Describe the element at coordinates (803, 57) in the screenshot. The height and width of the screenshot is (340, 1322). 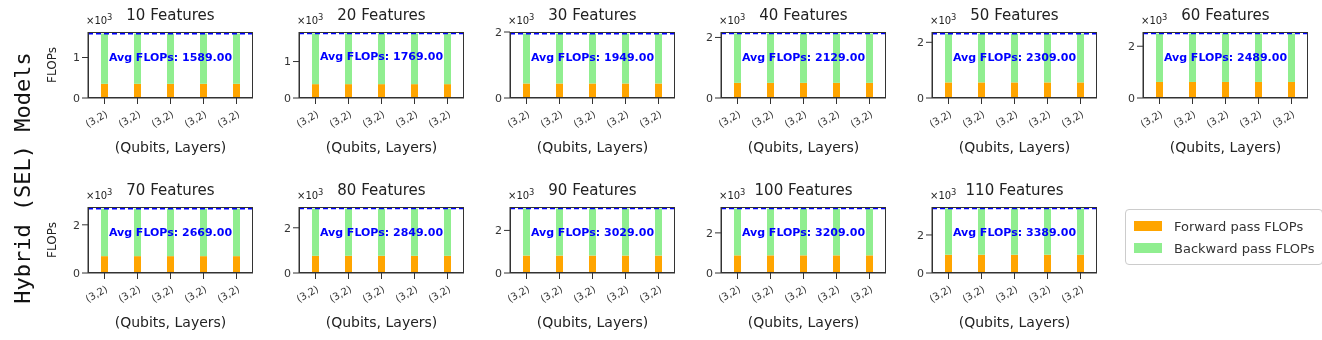
I see `ref-line-label: Avg FLOPs: 2129.00` at that location.